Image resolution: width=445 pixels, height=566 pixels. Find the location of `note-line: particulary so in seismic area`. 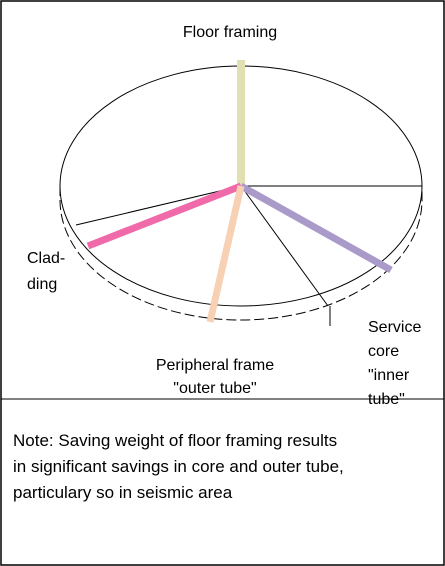

note-line: particulary so in seismic area is located at coordinates (123, 492).